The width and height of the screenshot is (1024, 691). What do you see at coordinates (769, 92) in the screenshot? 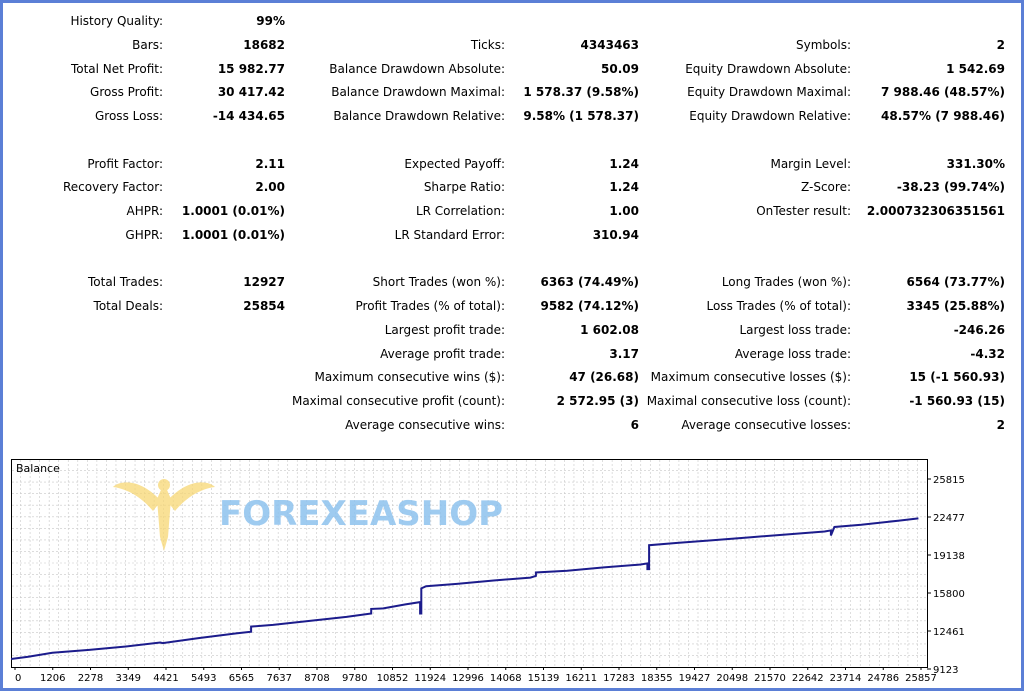
I see `report-label: Equity Drawdown Maximal:` at bounding box center [769, 92].